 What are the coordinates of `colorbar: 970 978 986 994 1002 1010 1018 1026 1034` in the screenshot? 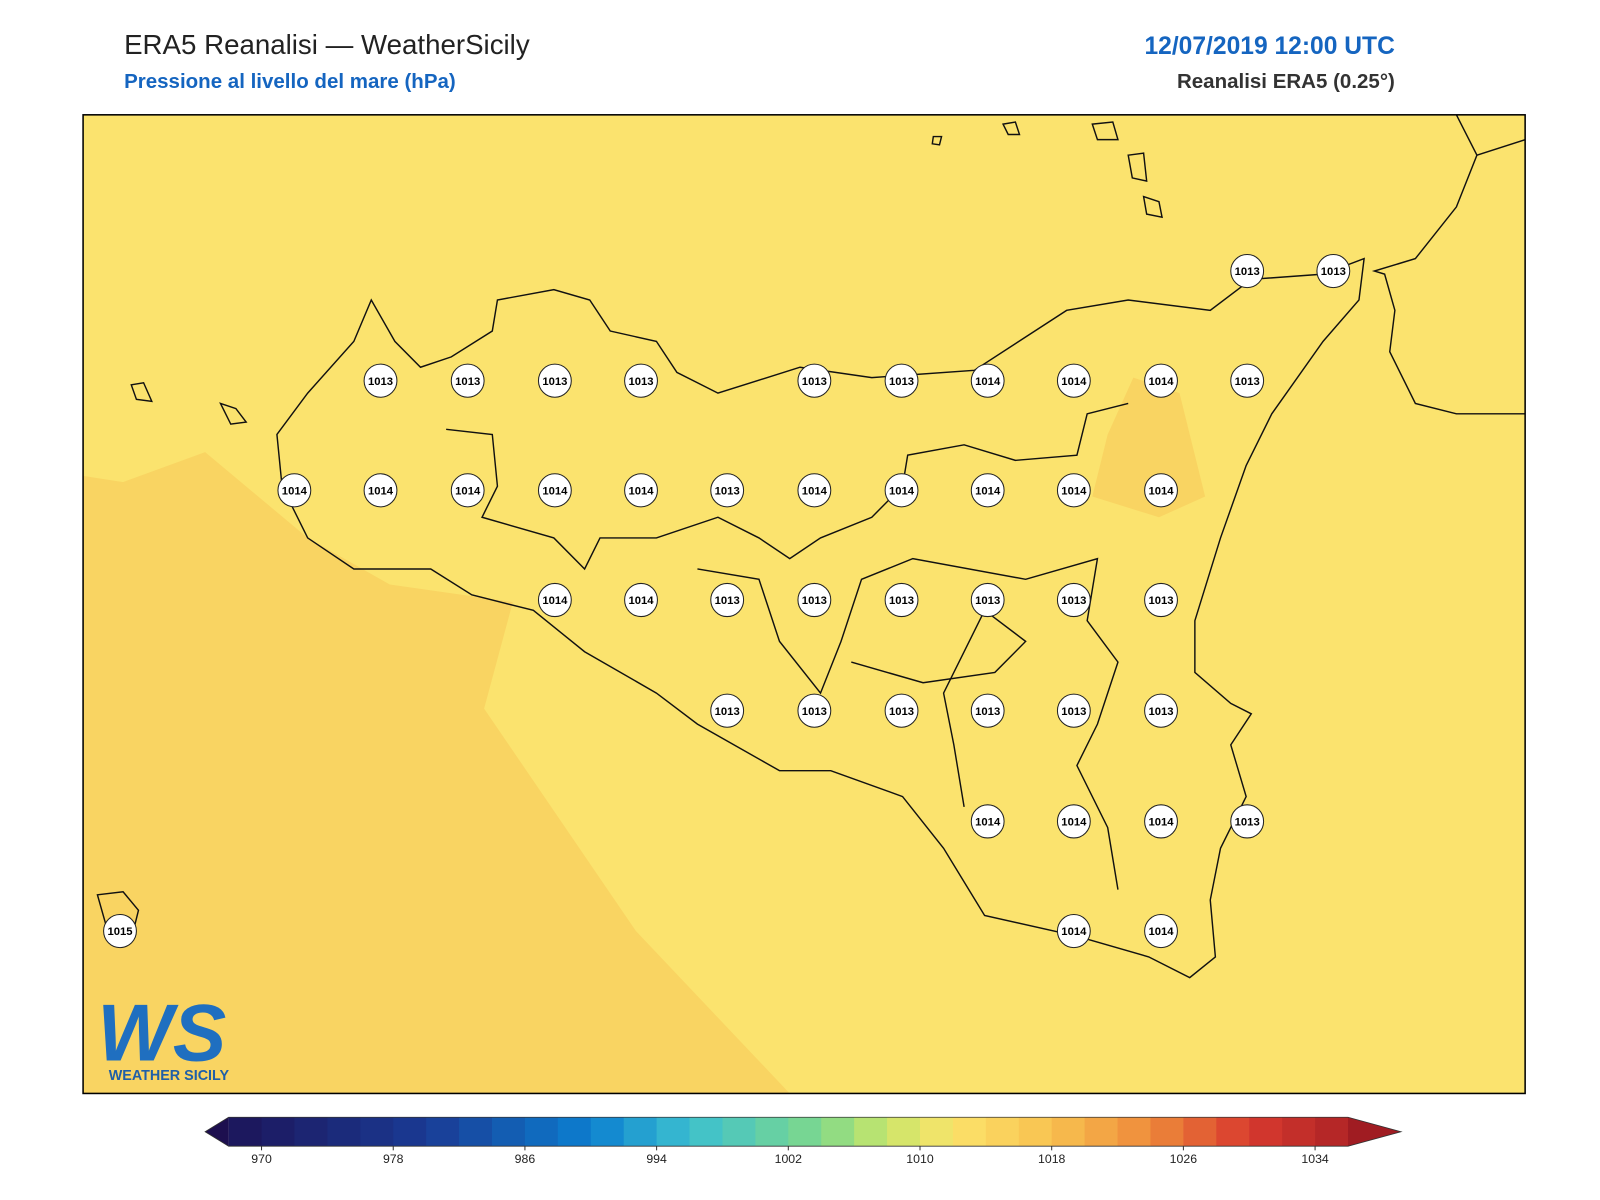 It's located at (803, 1141).